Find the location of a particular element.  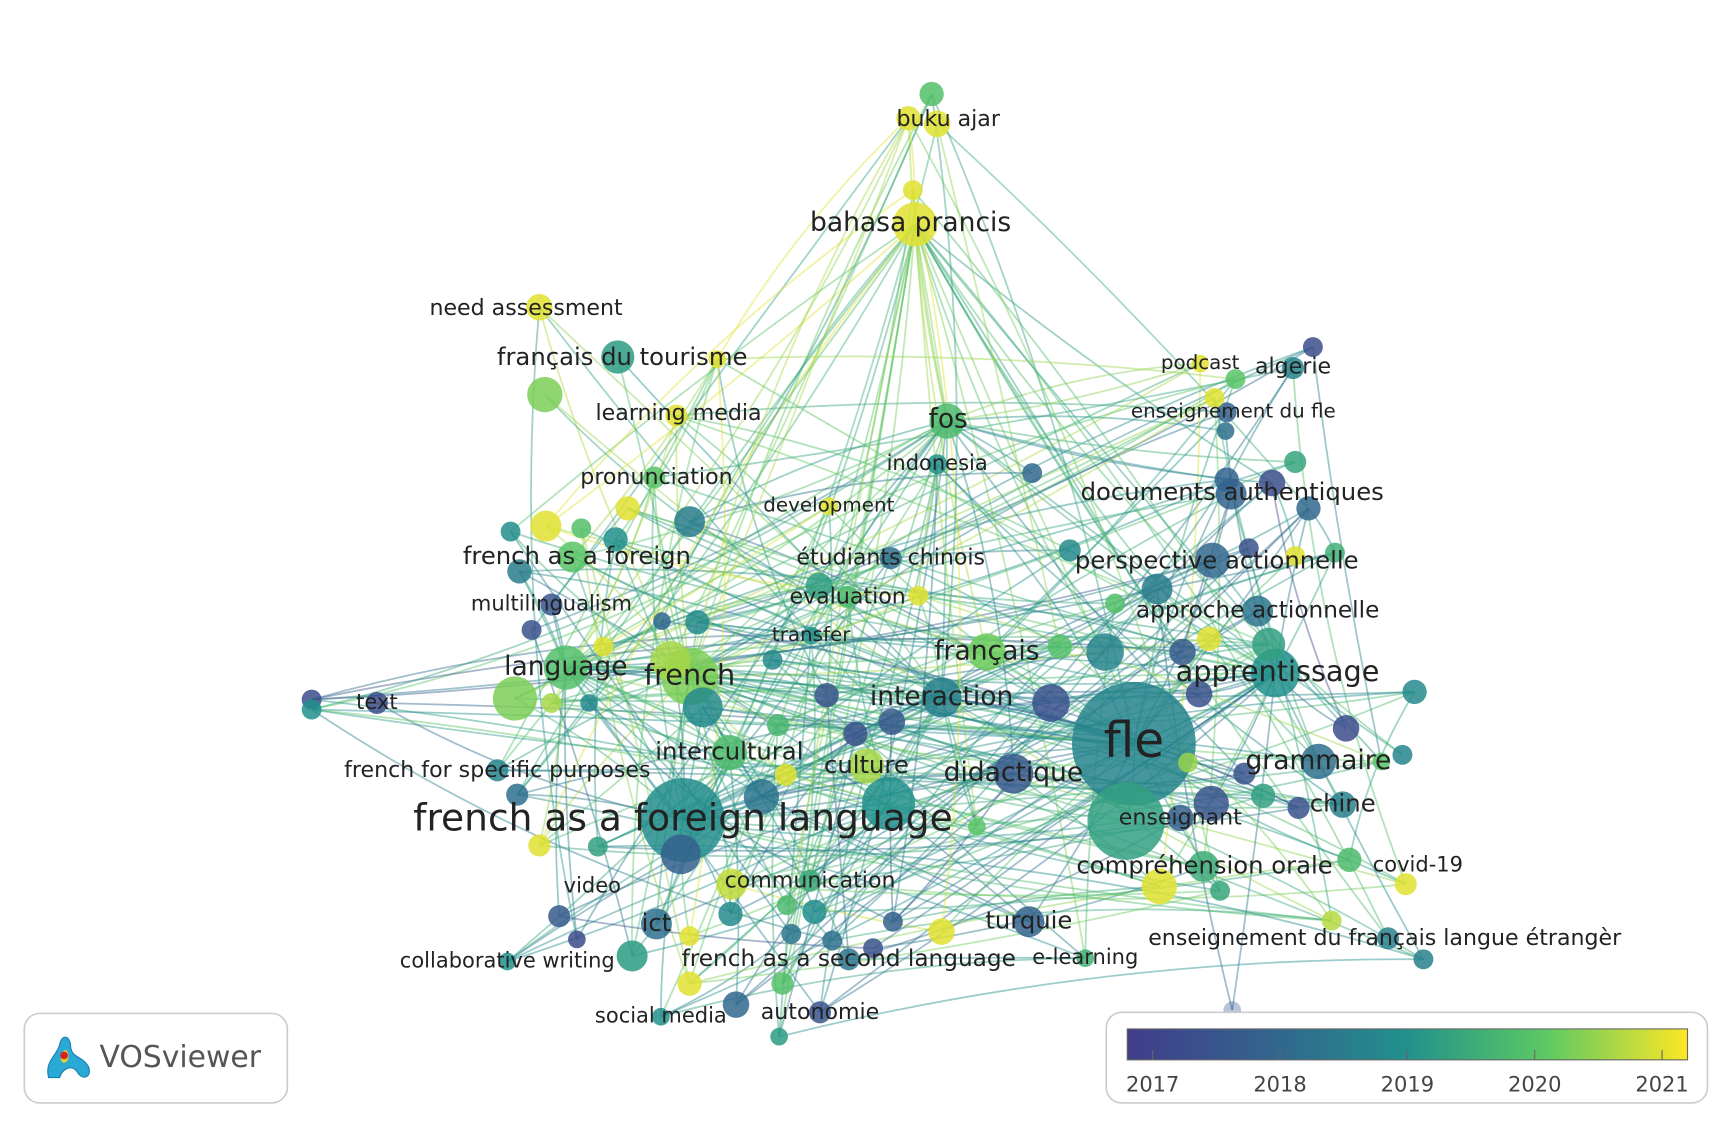

tick-label: 2018 is located at coordinates (1279, 1084).